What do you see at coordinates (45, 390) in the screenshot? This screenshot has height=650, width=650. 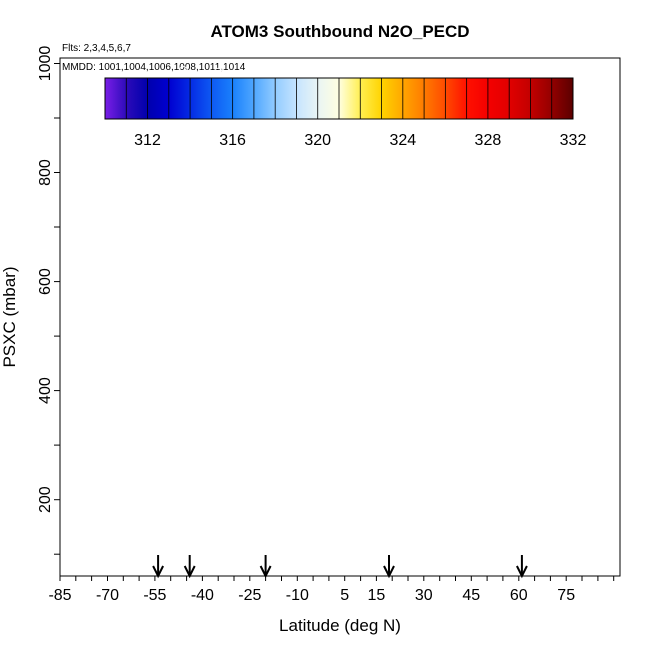 I see `y-tick-label: 400` at bounding box center [45, 390].